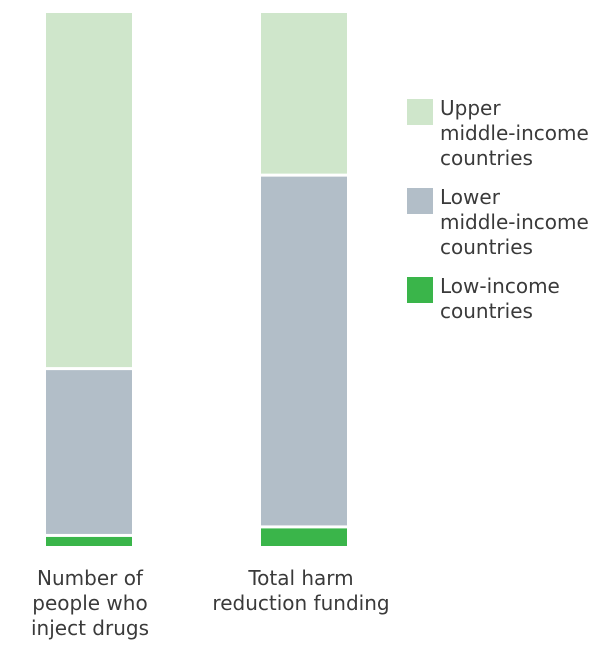 Image resolution: width=614 pixels, height=655 pixels. What do you see at coordinates (514, 133) in the screenshot?
I see `legend-label-upper-middle-income: Upper middle-income countries` at bounding box center [514, 133].